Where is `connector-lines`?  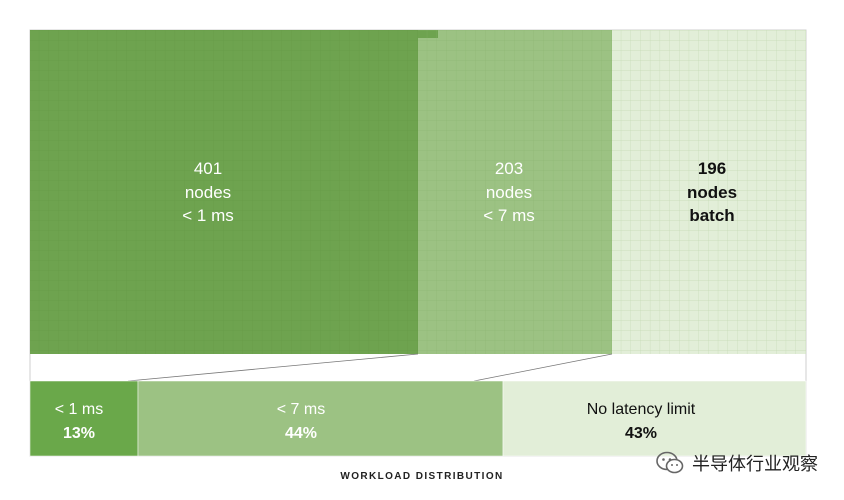
connector-lines is located at coordinates (370, 367).